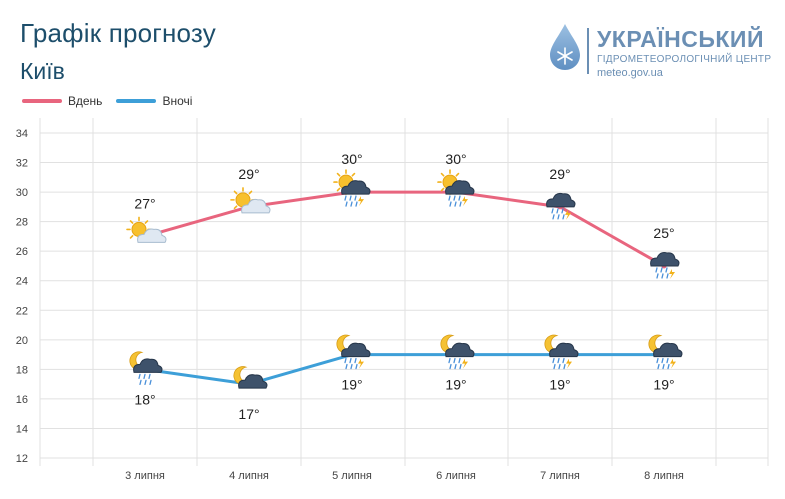 This screenshot has height=499, width=785. Describe the element at coordinates (22, 193) in the screenshot. I see `y-tick-label: 30` at that location.